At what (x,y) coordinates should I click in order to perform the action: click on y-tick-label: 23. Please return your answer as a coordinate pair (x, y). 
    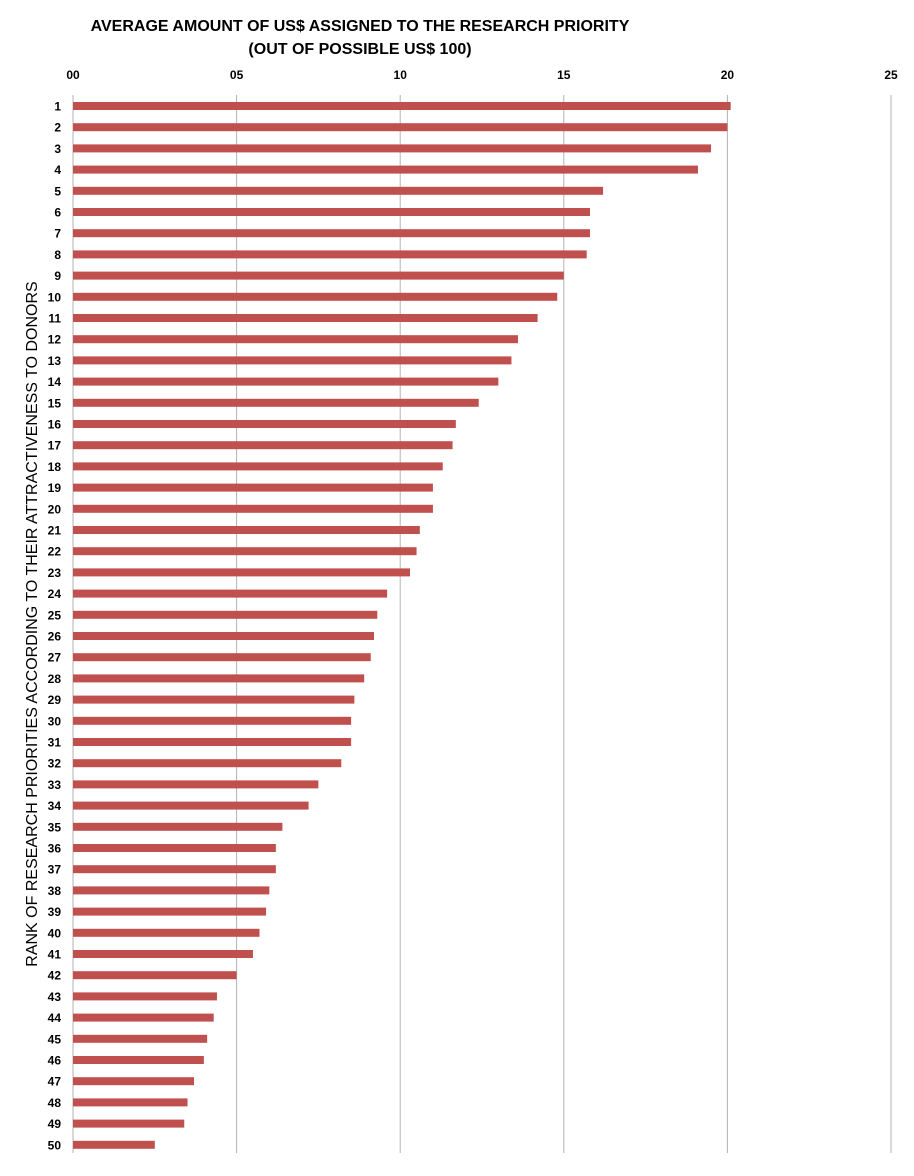
    Looking at the image, I should click on (55, 573).